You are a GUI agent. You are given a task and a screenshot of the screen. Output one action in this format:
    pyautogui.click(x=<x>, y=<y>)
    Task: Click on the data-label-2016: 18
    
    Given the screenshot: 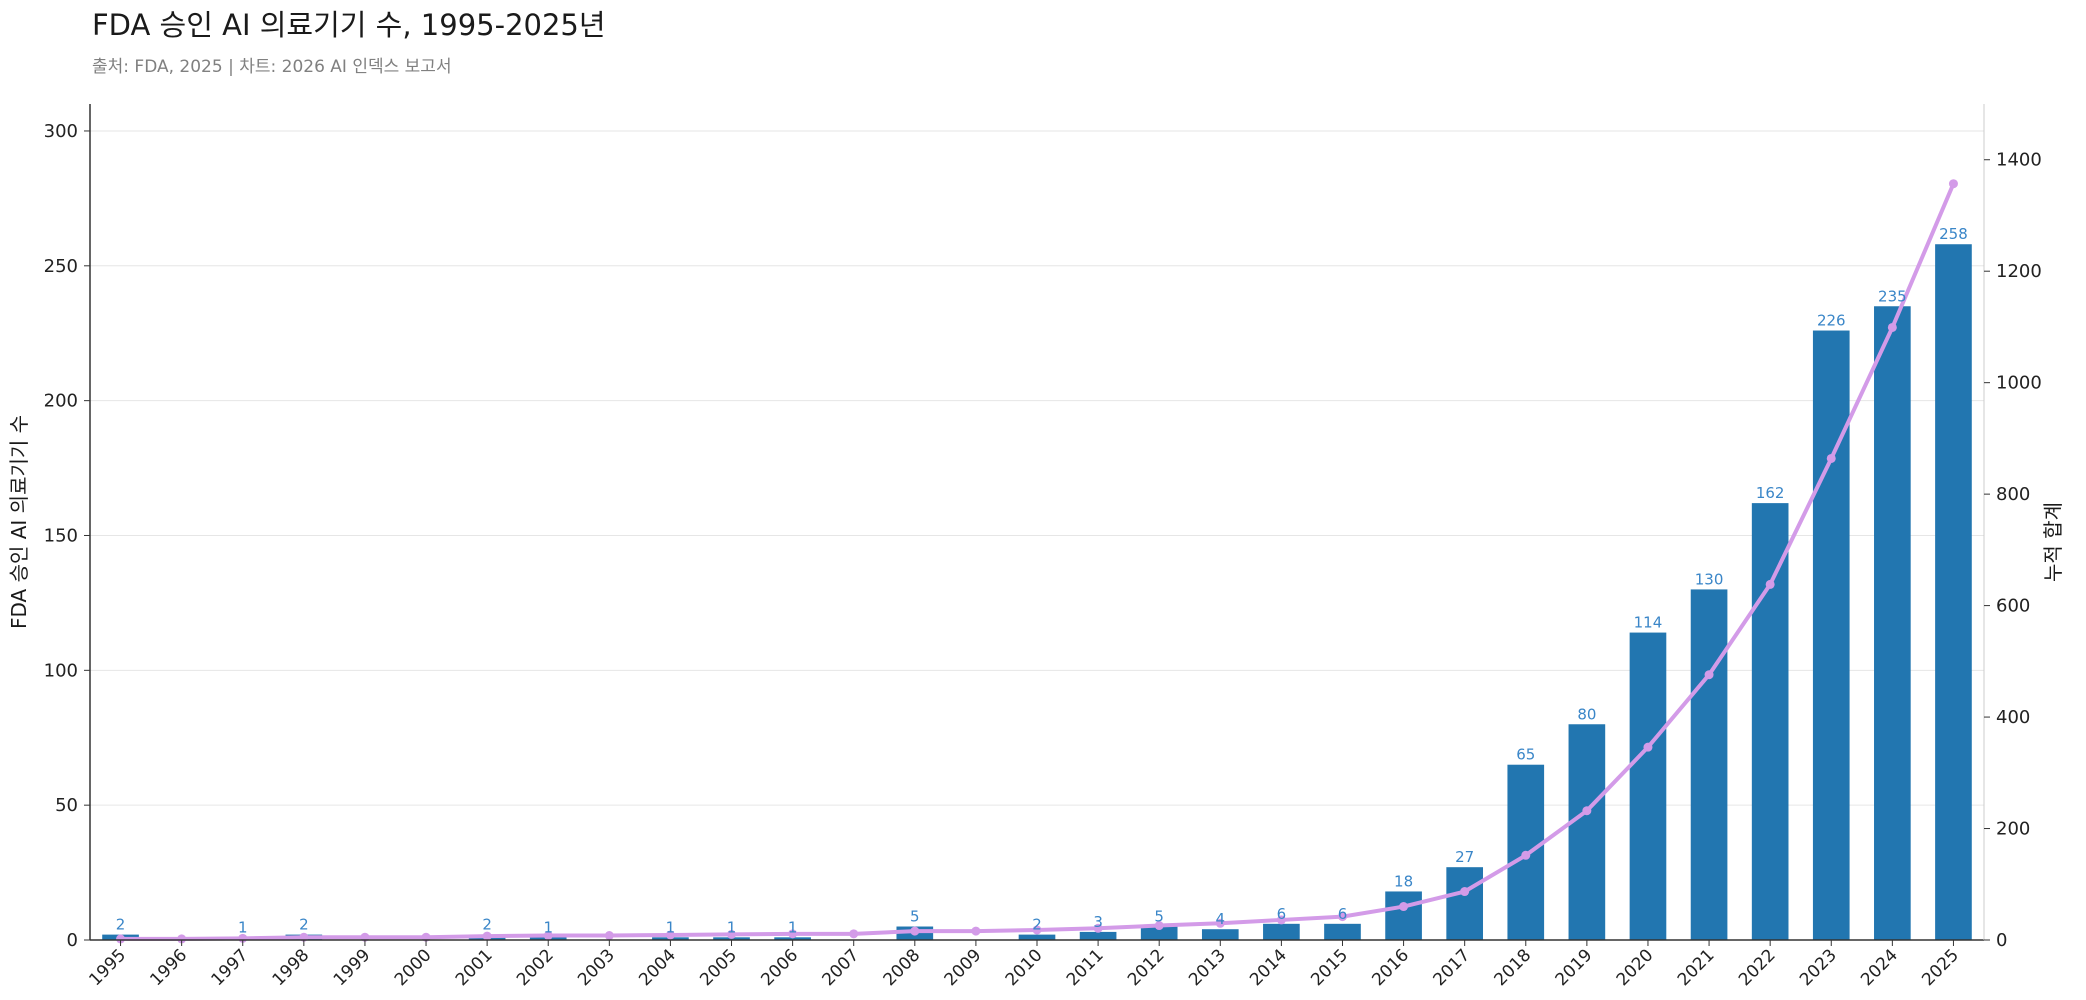 What is the action you would take?
    pyautogui.click(x=1403, y=881)
    